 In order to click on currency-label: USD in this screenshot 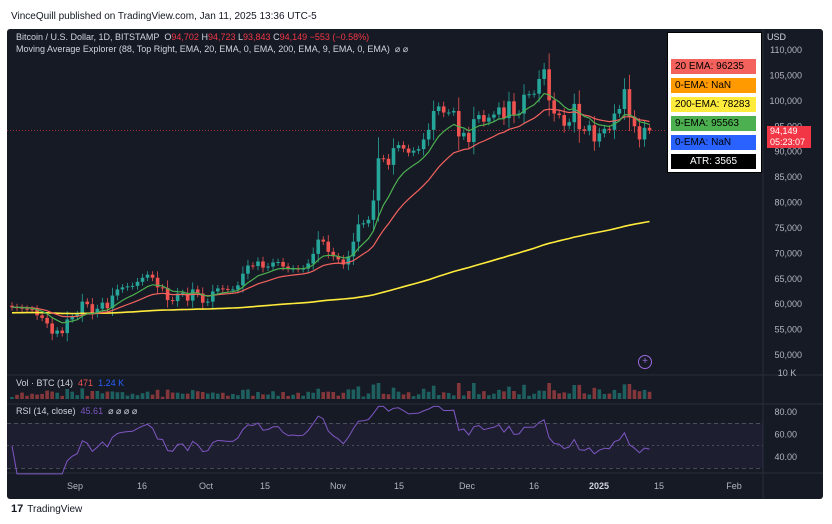, I will do `click(777, 37)`.